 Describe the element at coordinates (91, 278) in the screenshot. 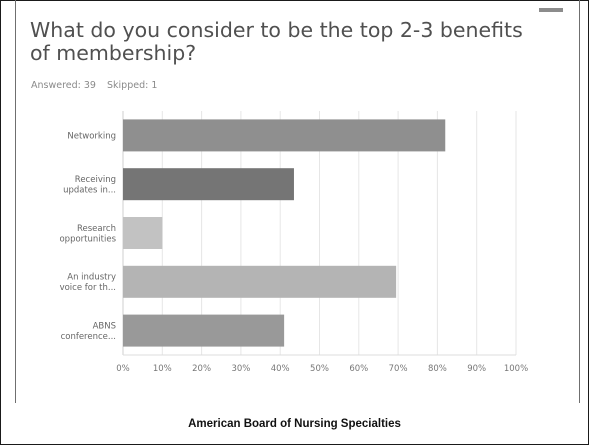

I see `category-label: An industry` at that location.